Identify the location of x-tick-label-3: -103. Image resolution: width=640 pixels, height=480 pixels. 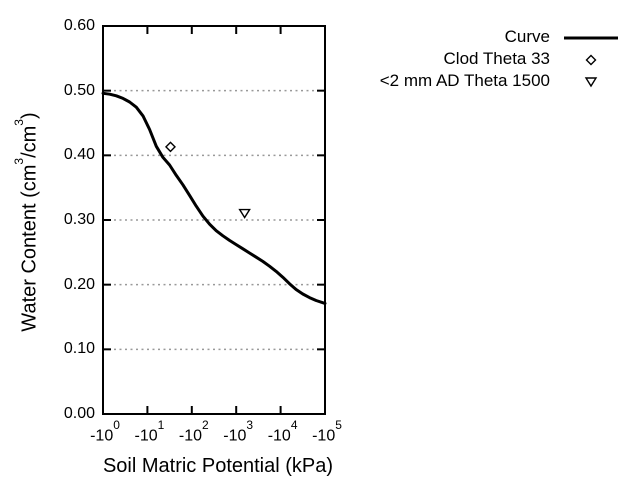
(238, 431).